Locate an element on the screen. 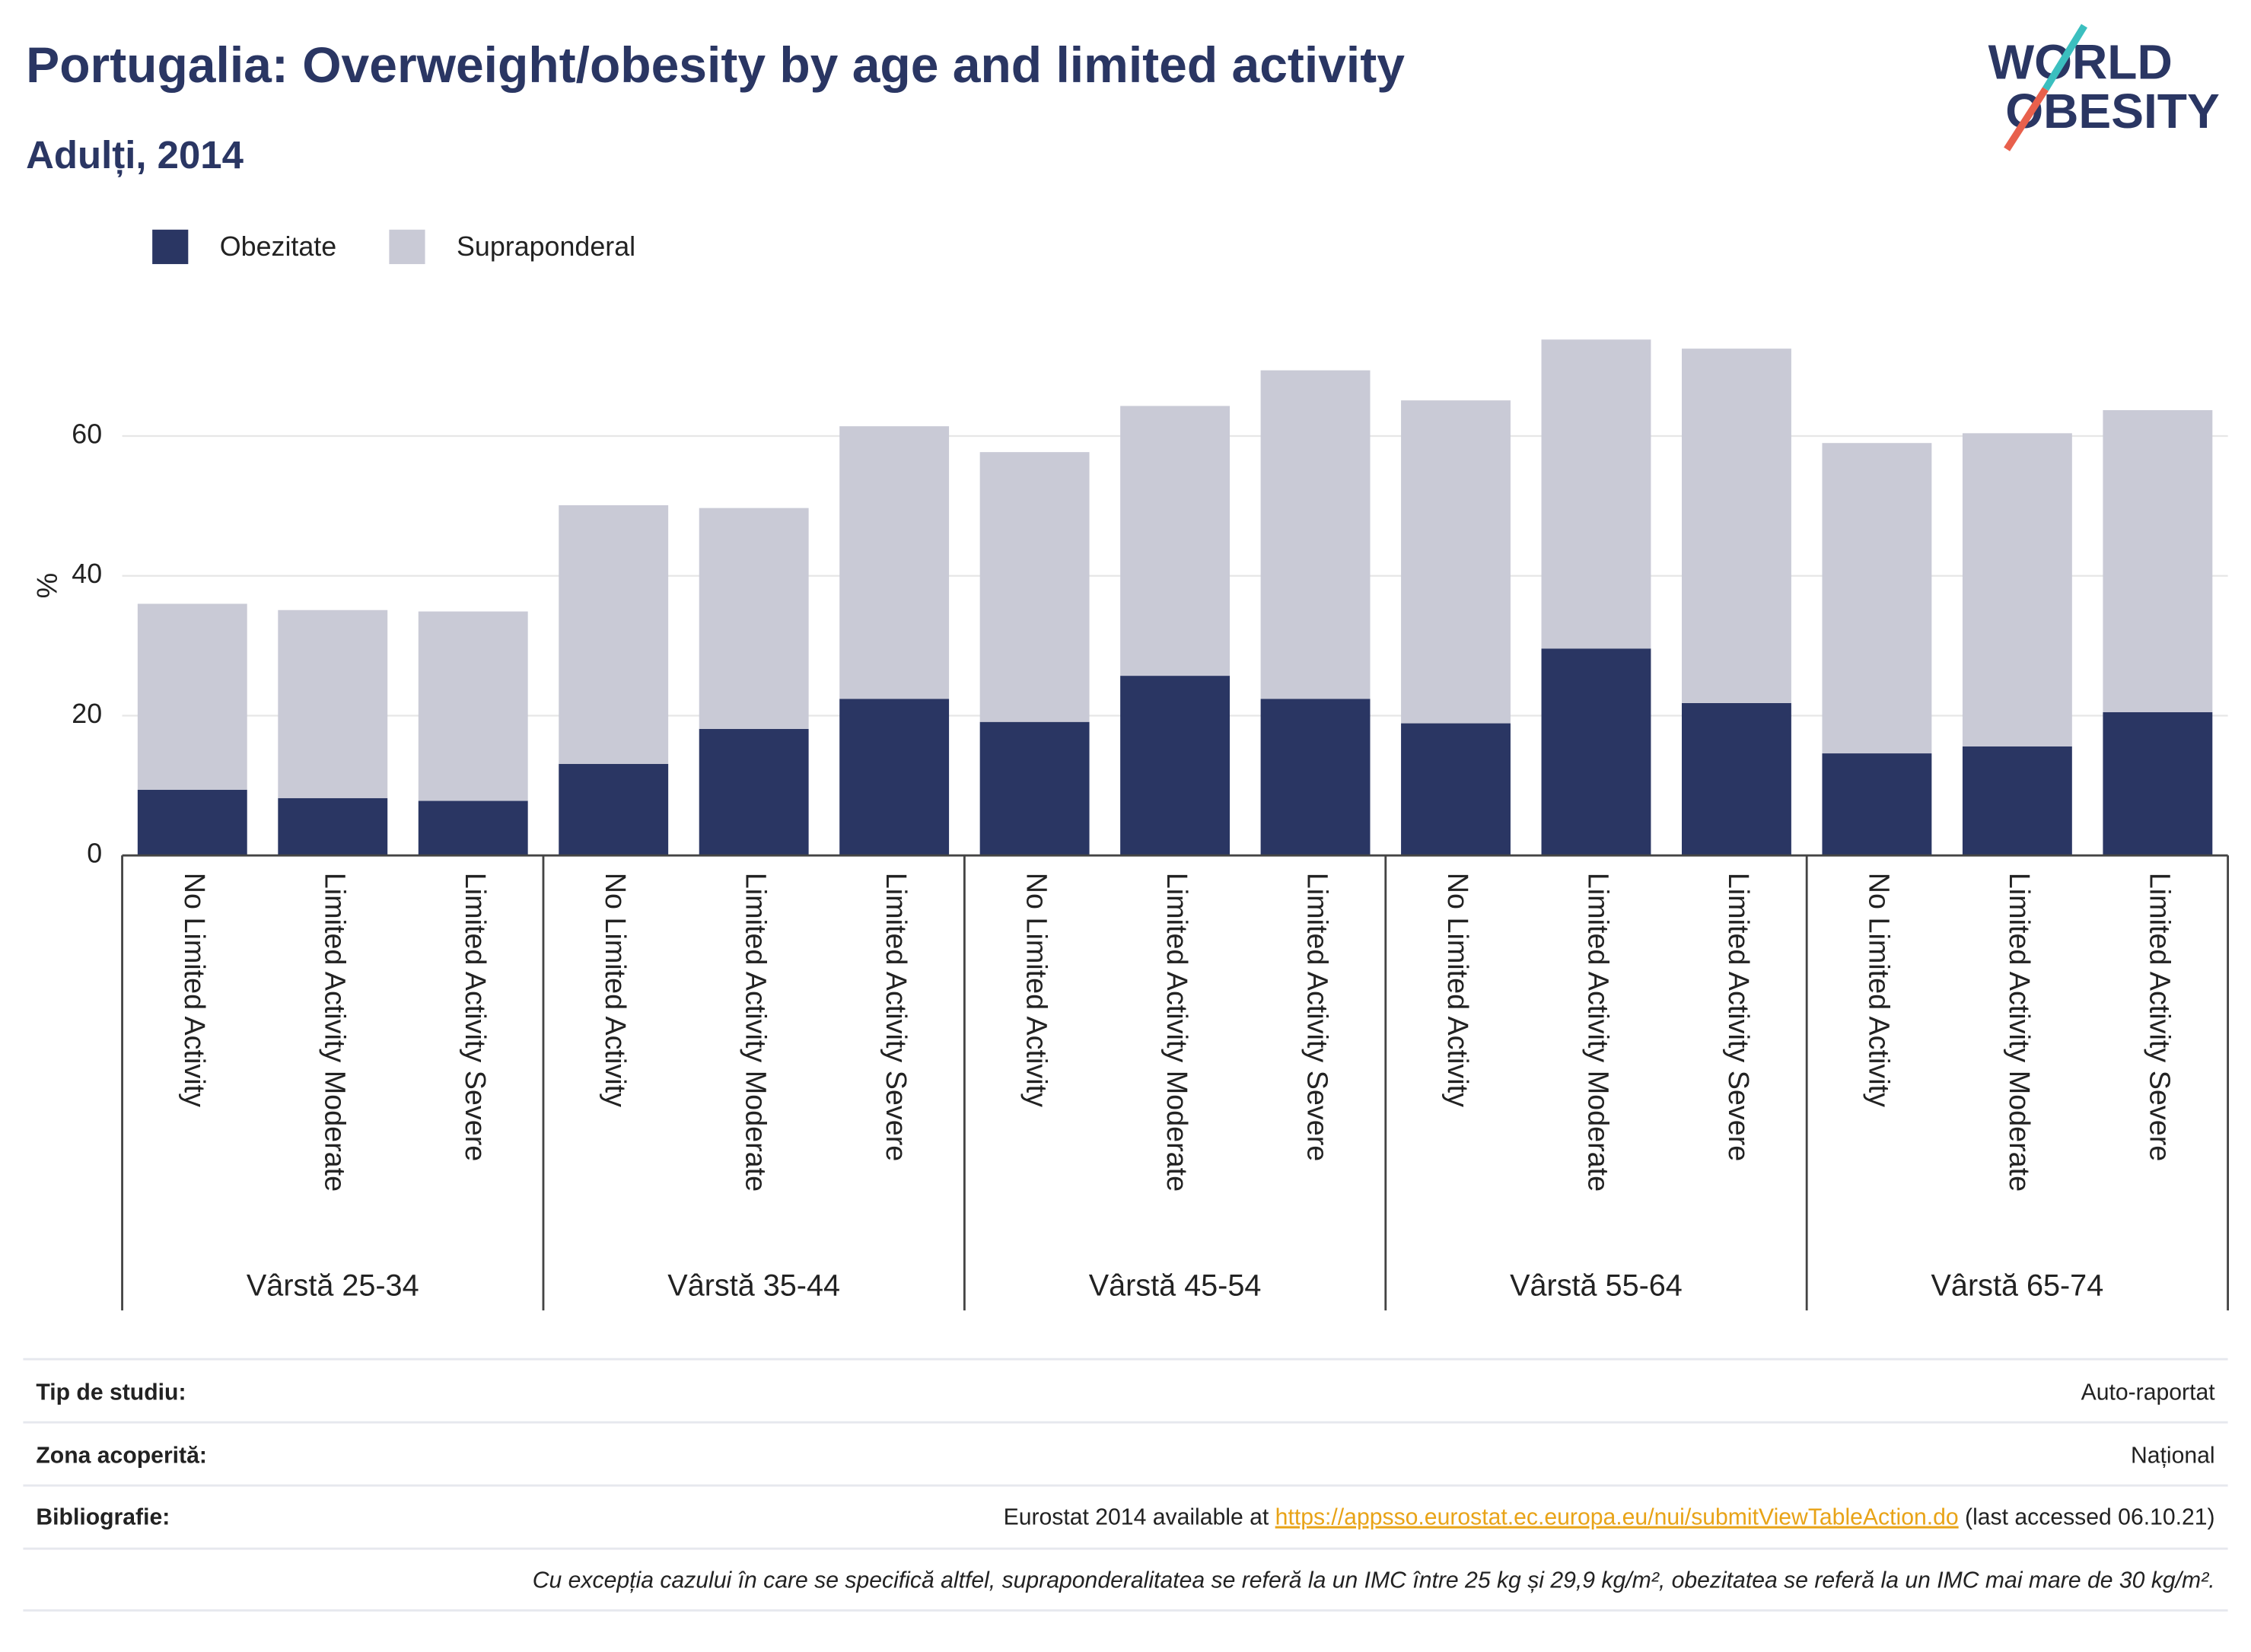 Image resolution: width=2251 pixels, height=1652 pixels. group-label: Vârstă 25-34 is located at coordinates (333, 1285).